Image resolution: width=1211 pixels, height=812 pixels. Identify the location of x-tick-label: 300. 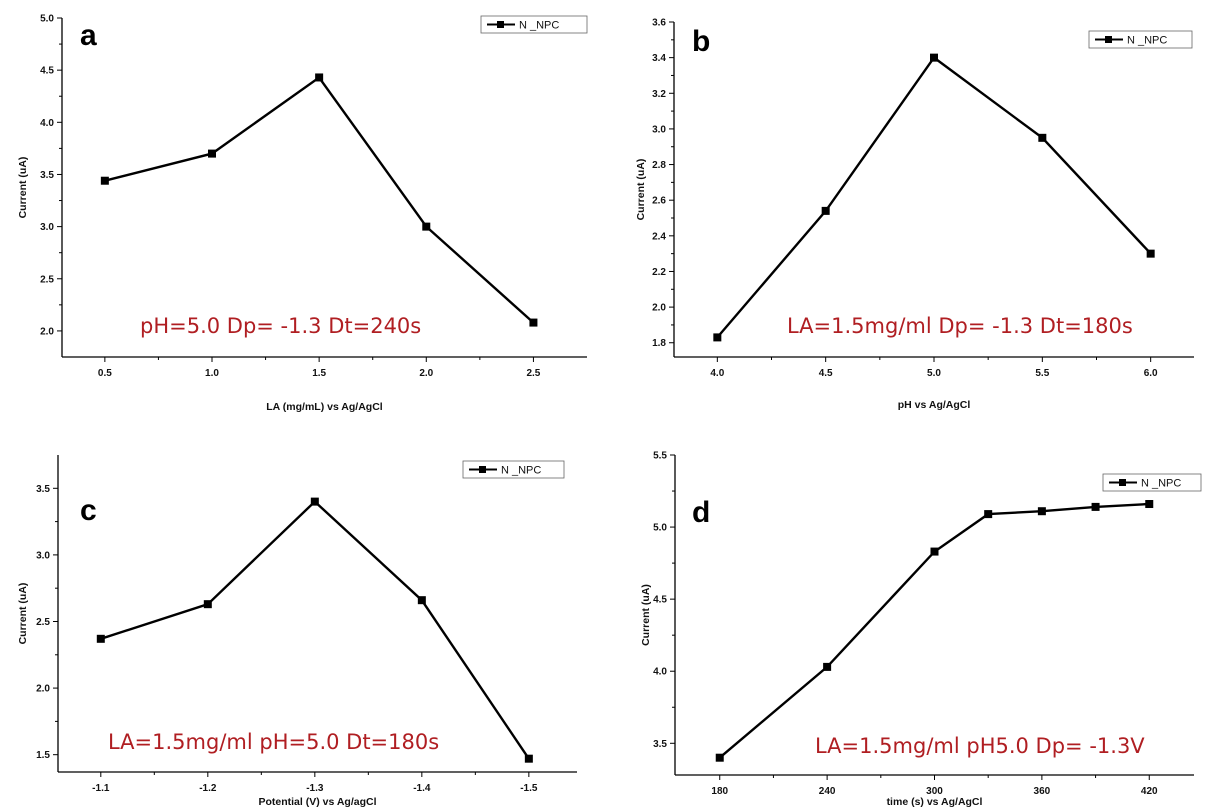
(934, 791).